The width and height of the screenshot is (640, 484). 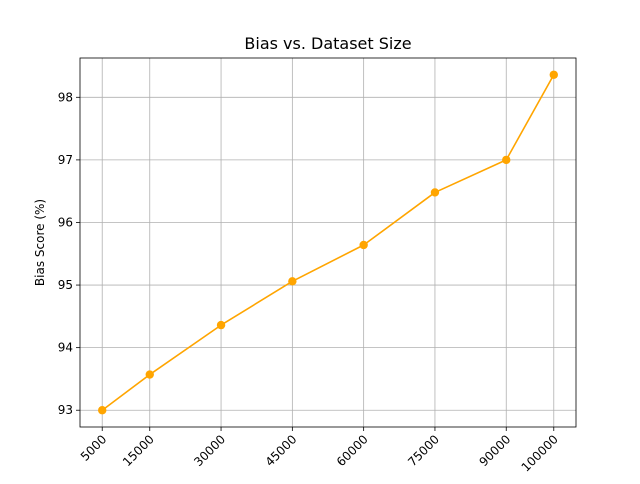 I want to click on y-axis-label: Bias Score (%), so click(x=40, y=242).